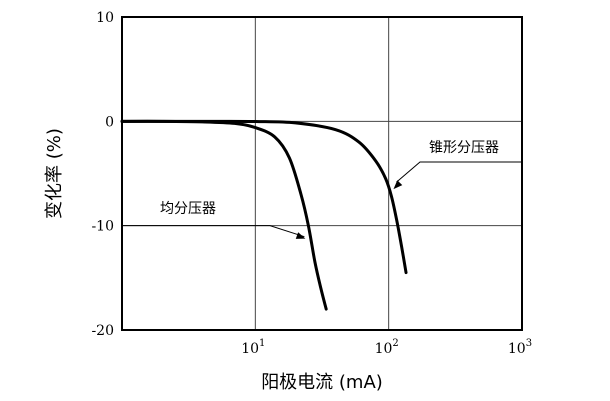 The width and height of the screenshot is (610, 401). What do you see at coordinates (188, 209) in the screenshot?
I see `annotation-label: 均分压器` at bounding box center [188, 209].